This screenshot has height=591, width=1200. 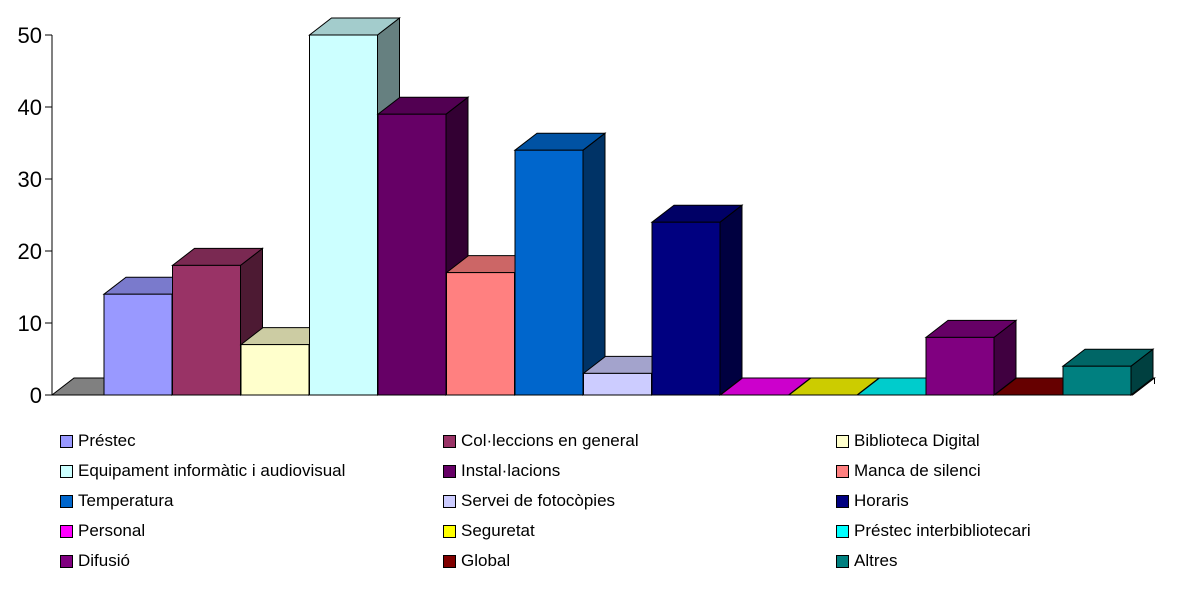 What do you see at coordinates (917, 470) in the screenshot?
I see `legend-label: Manca de silenci` at bounding box center [917, 470].